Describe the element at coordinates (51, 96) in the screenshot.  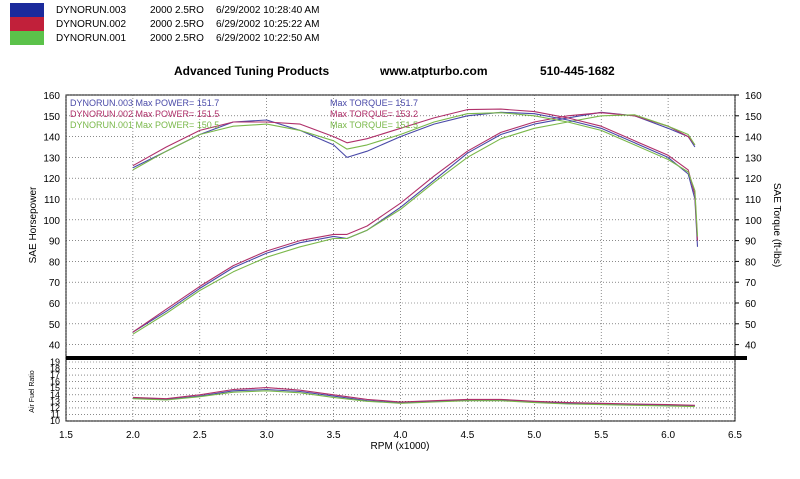
I see `y-tick-label: 160` at that location.